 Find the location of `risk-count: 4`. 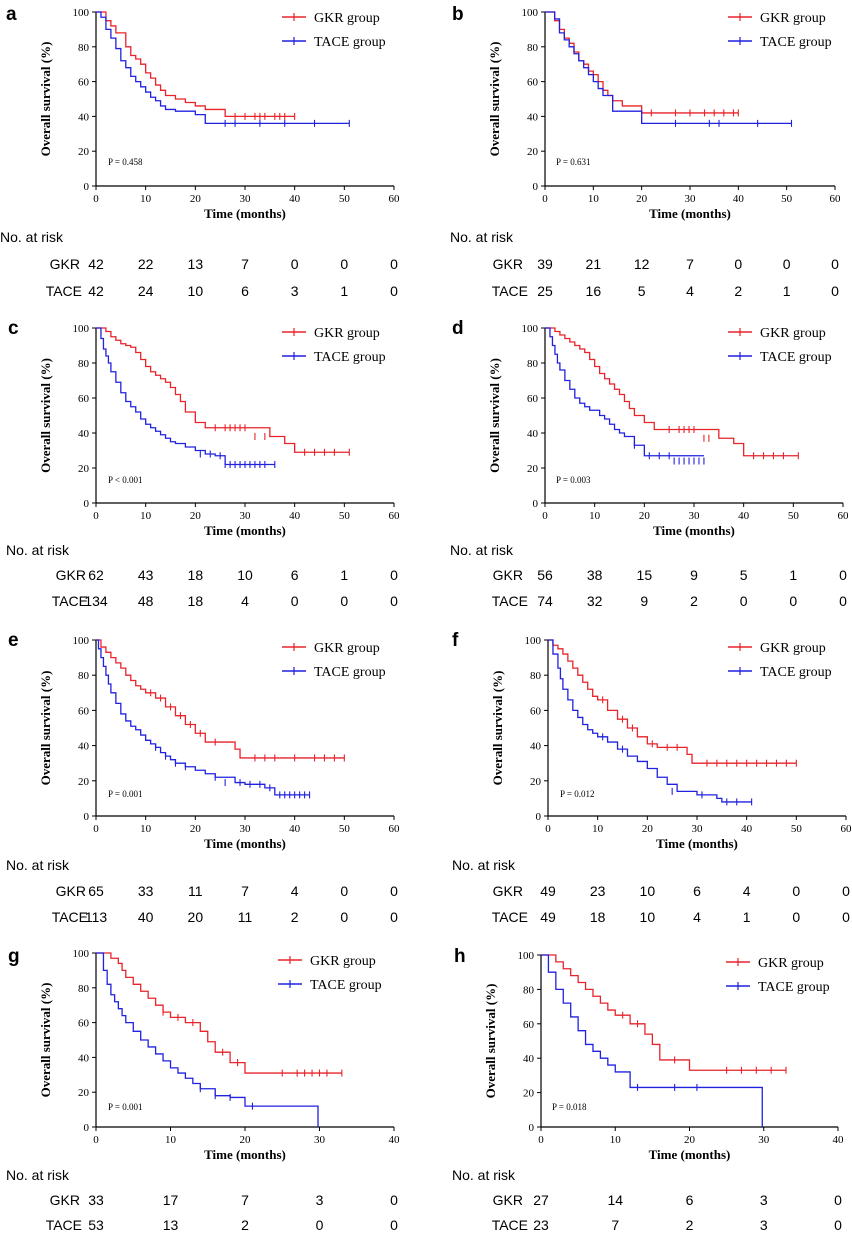

risk-count: 4 is located at coordinates (697, 917).